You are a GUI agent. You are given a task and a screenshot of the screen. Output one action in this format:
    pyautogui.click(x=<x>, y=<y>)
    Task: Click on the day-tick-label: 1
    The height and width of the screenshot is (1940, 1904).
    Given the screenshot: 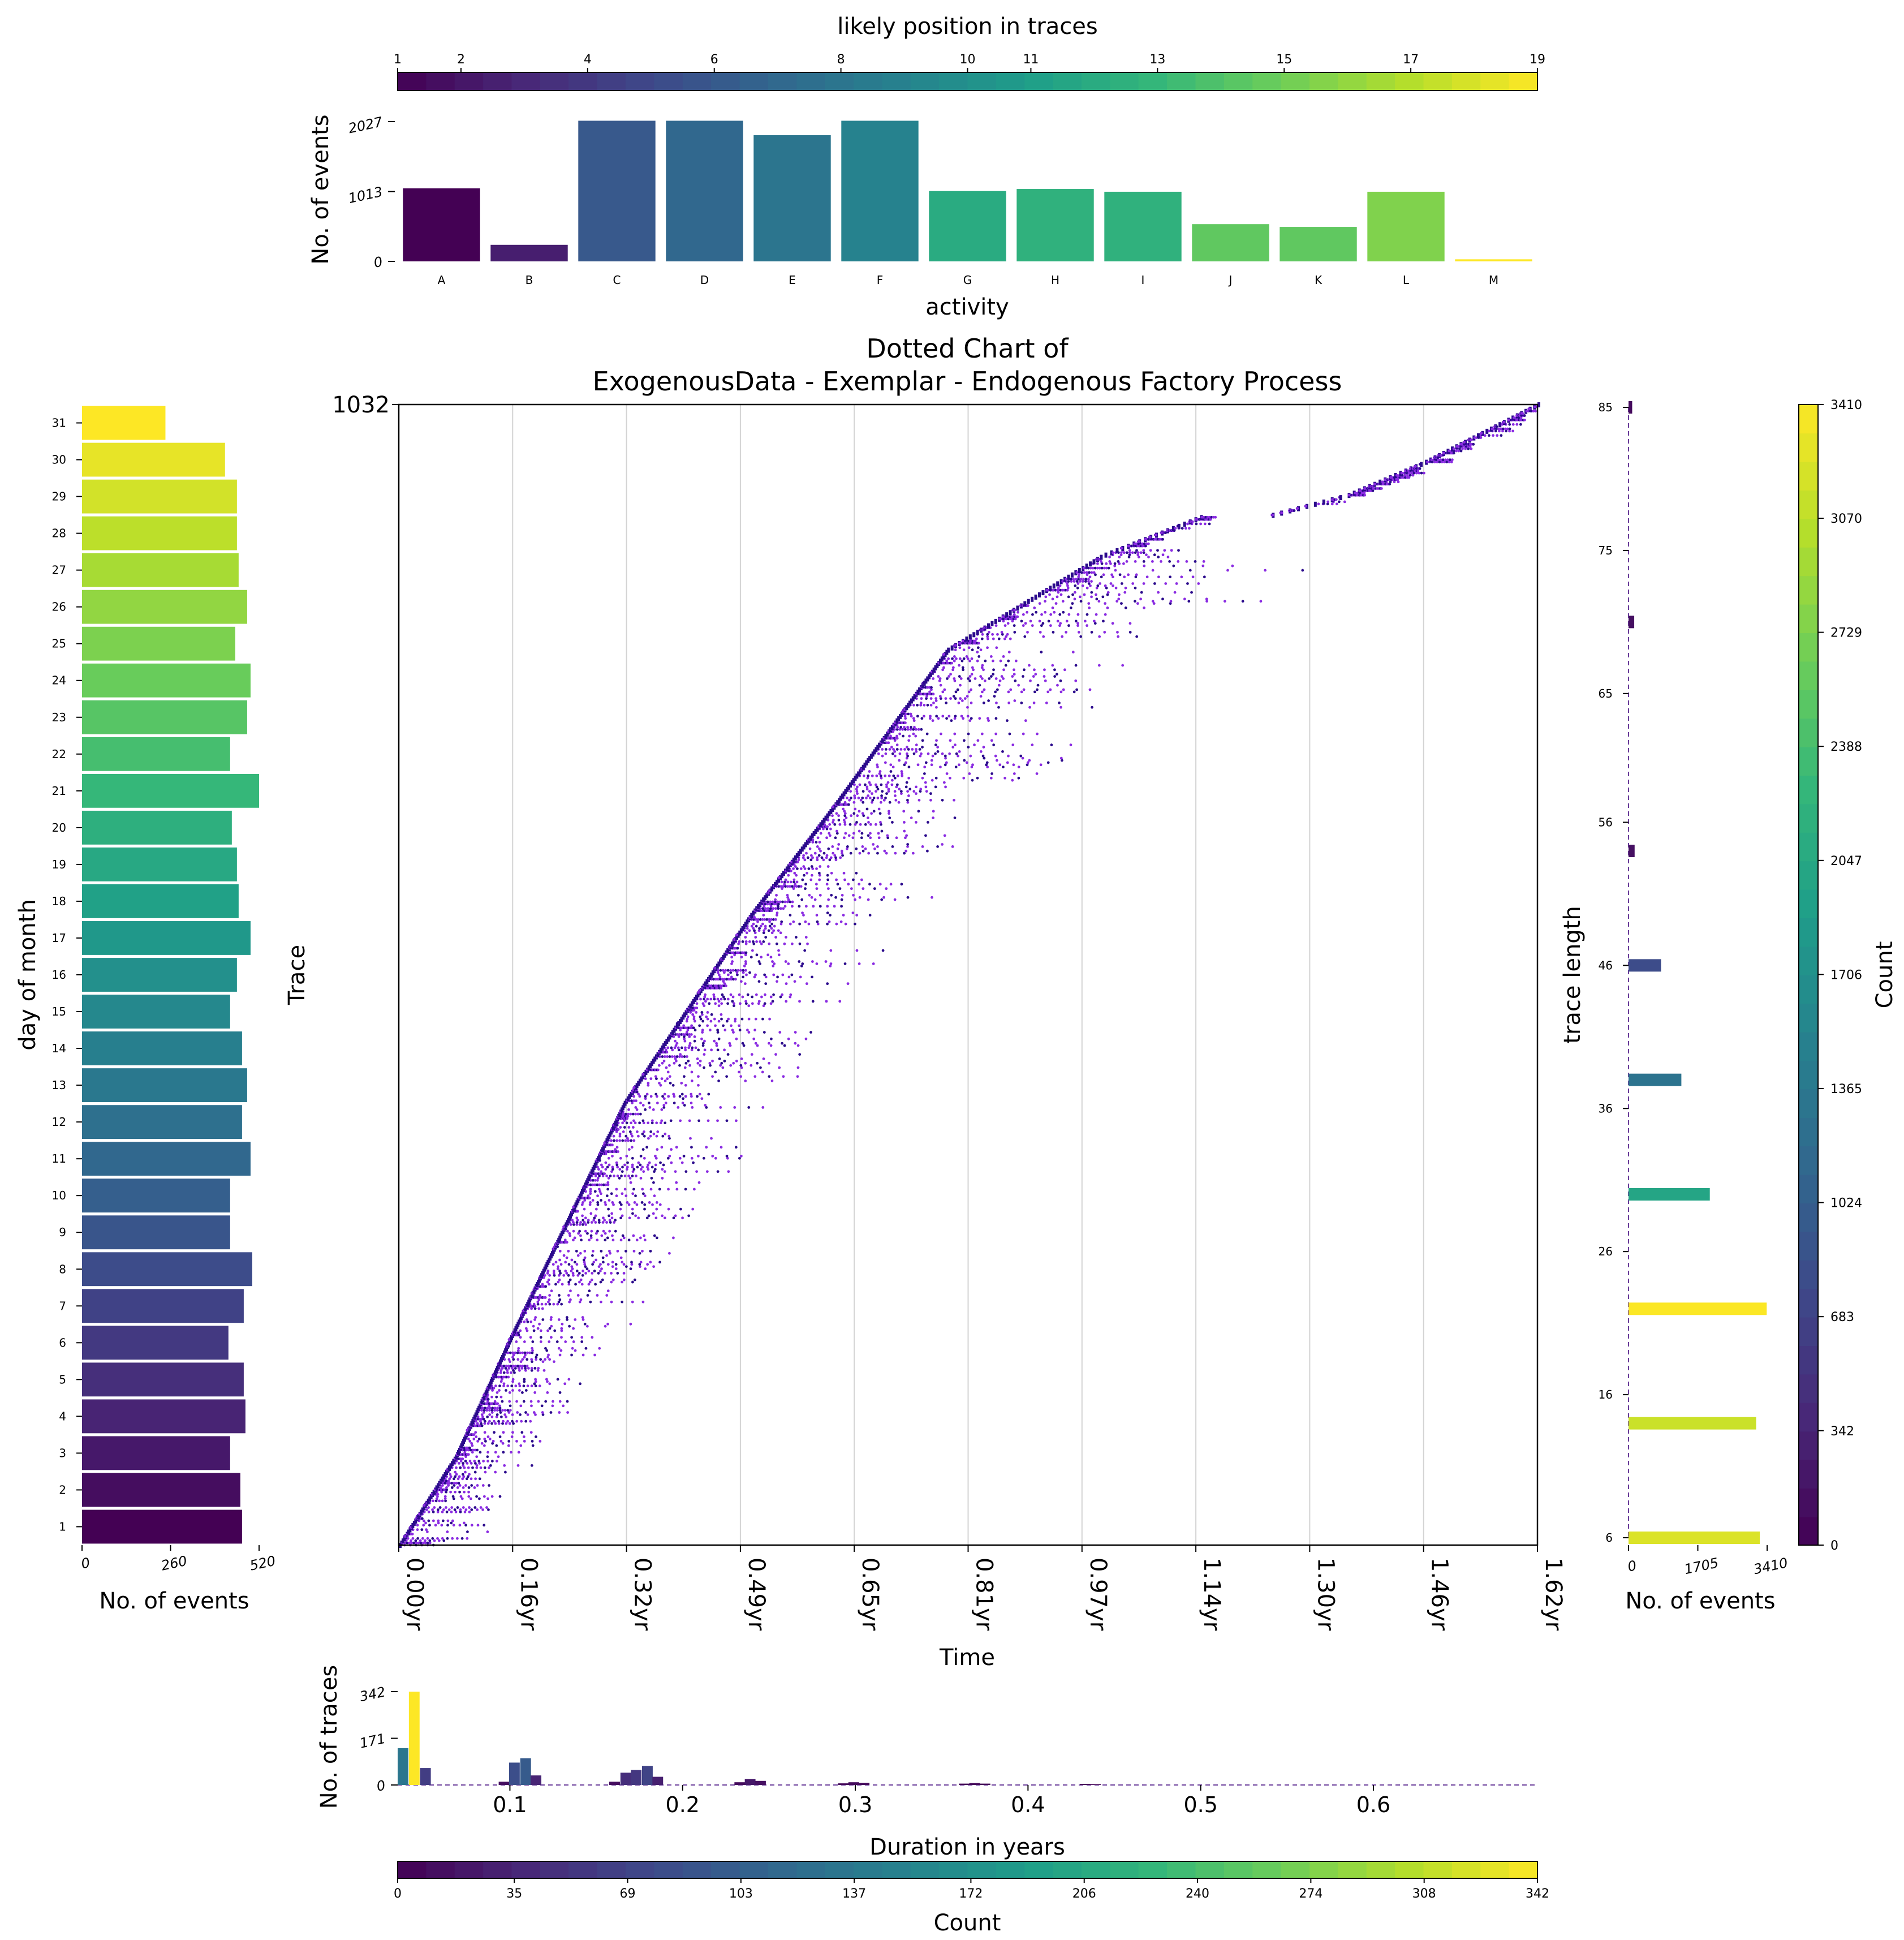 What is the action you would take?
    pyautogui.click(x=62, y=1526)
    